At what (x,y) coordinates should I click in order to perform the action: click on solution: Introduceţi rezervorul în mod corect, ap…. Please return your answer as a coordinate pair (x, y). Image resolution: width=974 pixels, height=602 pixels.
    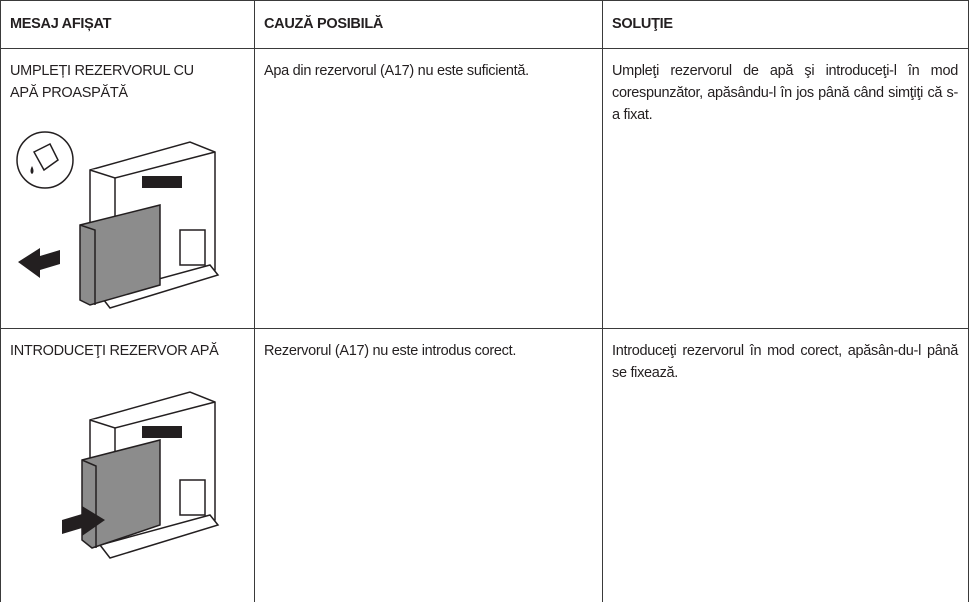
    Looking at the image, I should click on (785, 362).